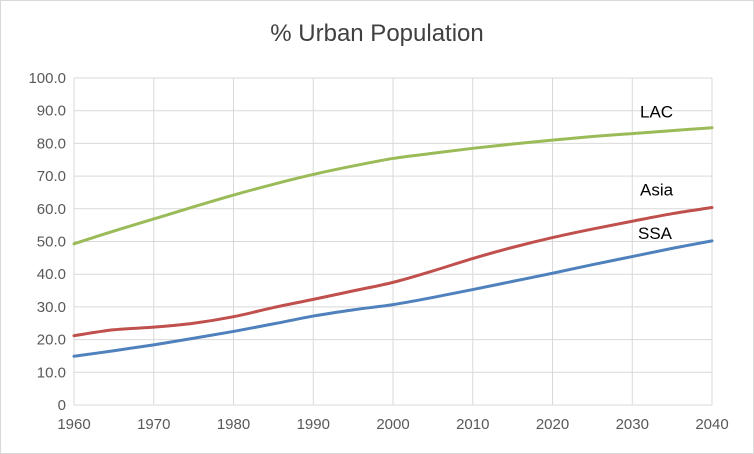  What do you see at coordinates (657, 189) in the screenshot?
I see `series-label-asia: Asia` at bounding box center [657, 189].